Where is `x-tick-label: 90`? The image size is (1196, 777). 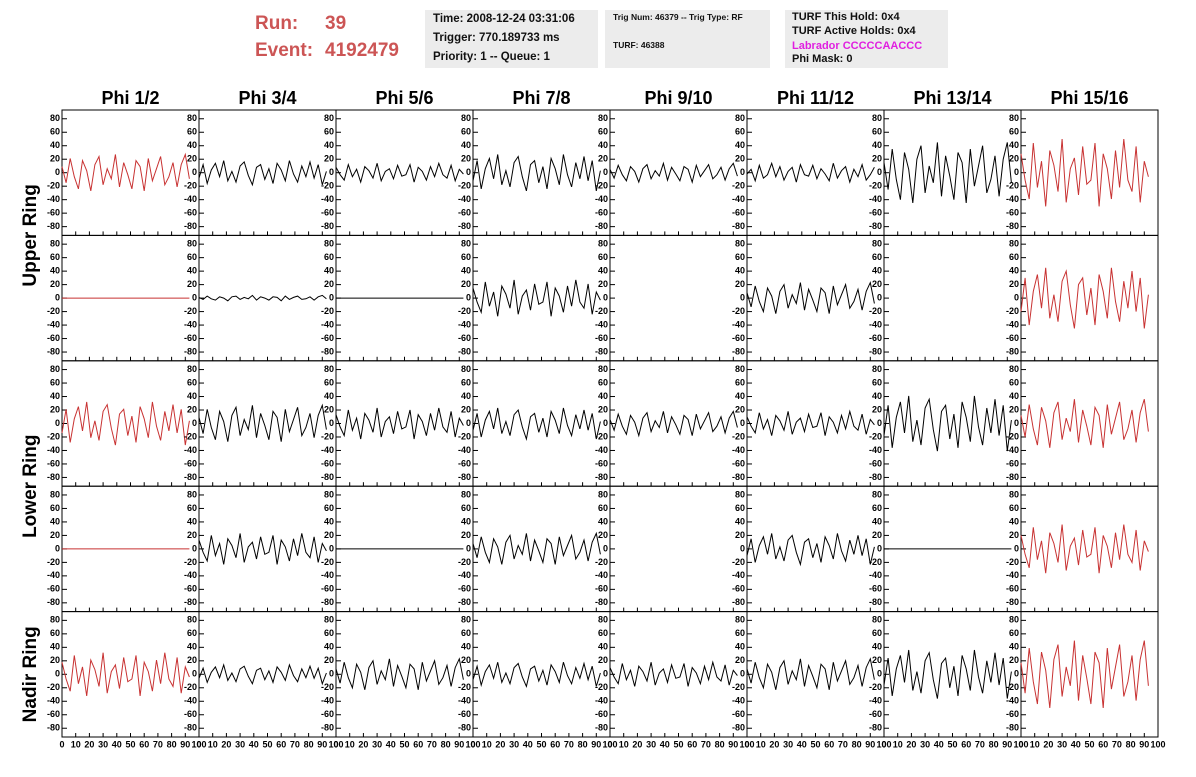
x-tick-label: 90 is located at coordinates (596, 744).